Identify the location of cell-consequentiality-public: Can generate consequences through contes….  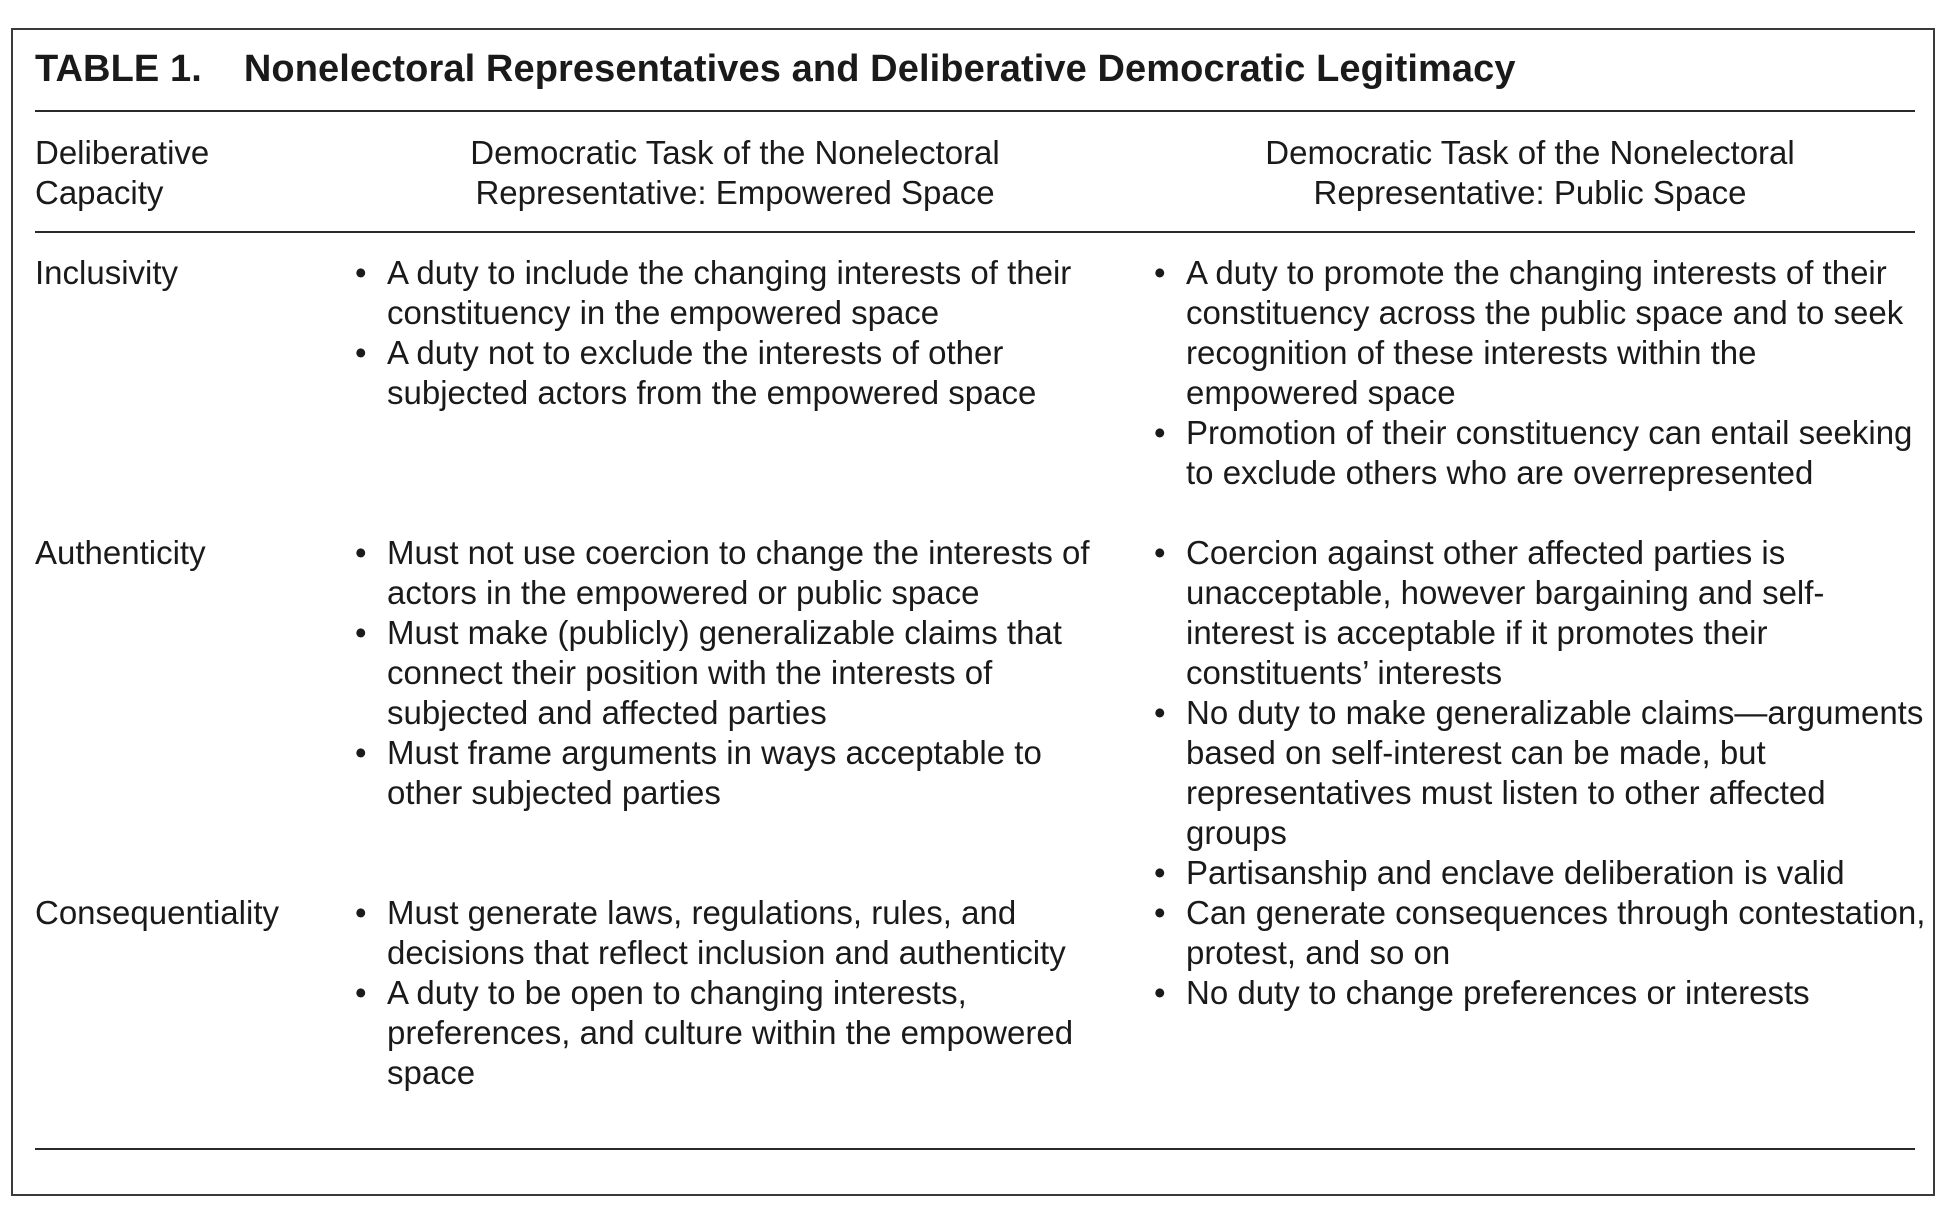
(1542, 953).